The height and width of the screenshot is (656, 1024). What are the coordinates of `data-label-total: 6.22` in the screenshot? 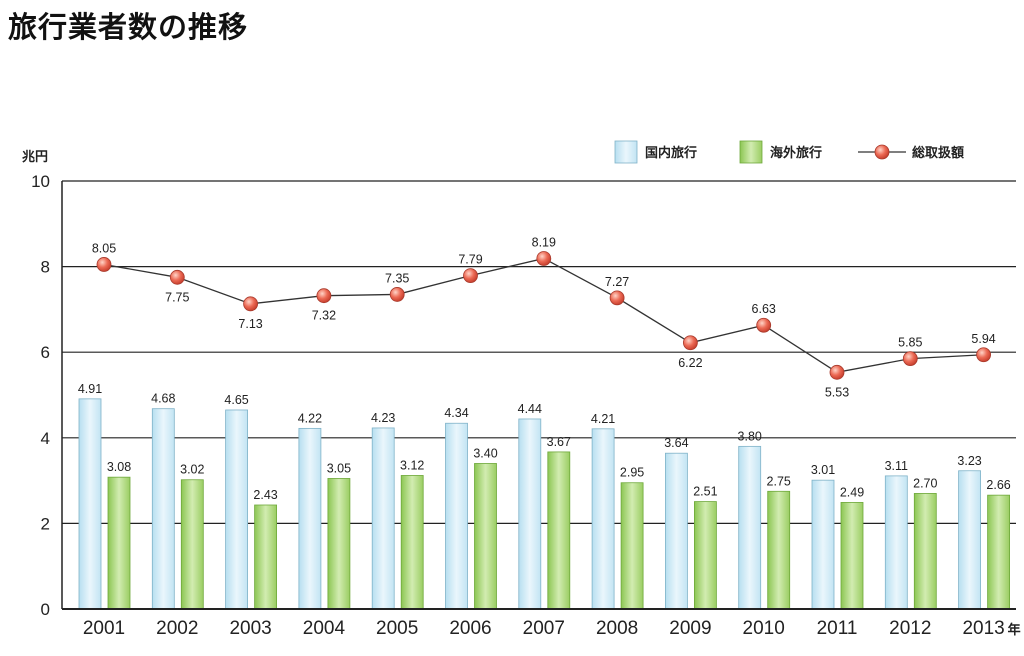 It's located at (690, 363).